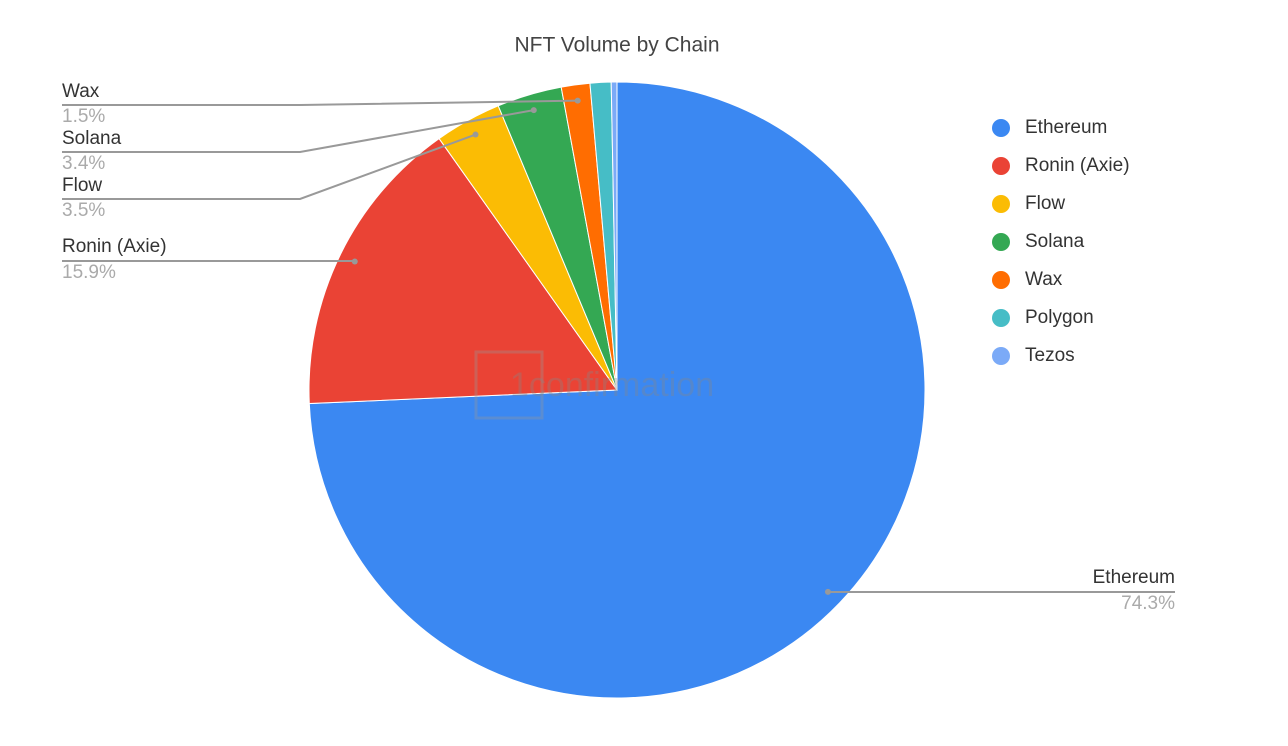 The height and width of the screenshot is (746, 1288). Describe the element at coordinates (83, 210) in the screenshot. I see `label-value: 3.5%` at that location.